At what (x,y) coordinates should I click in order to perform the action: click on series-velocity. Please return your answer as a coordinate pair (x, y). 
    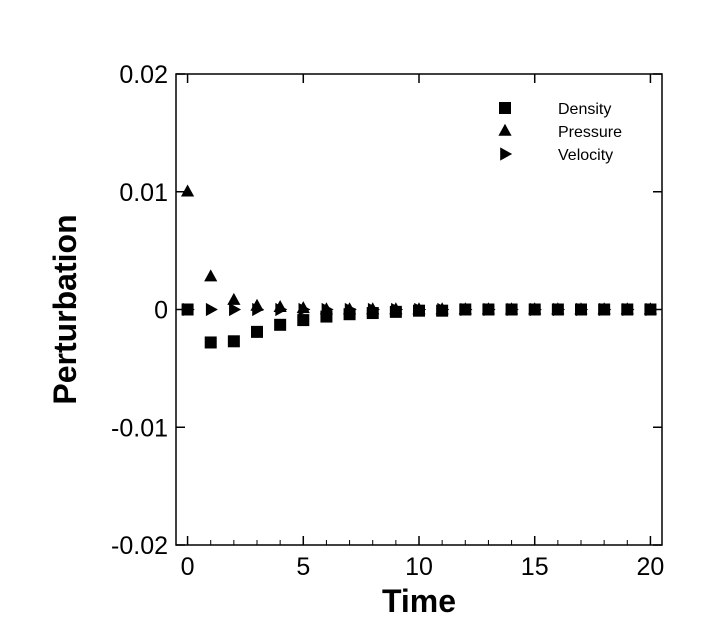
    Looking at the image, I should click on (420, 309).